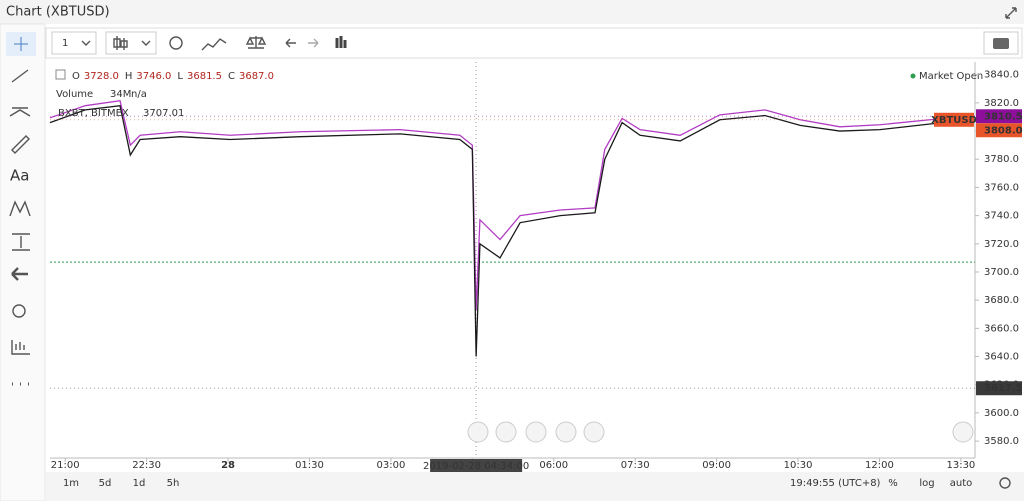 The height and width of the screenshot is (501, 1024). What do you see at coordinates (228, 465) in the screenshot?
I see `x-tick-label: 28` at bounding box center [228, 465].